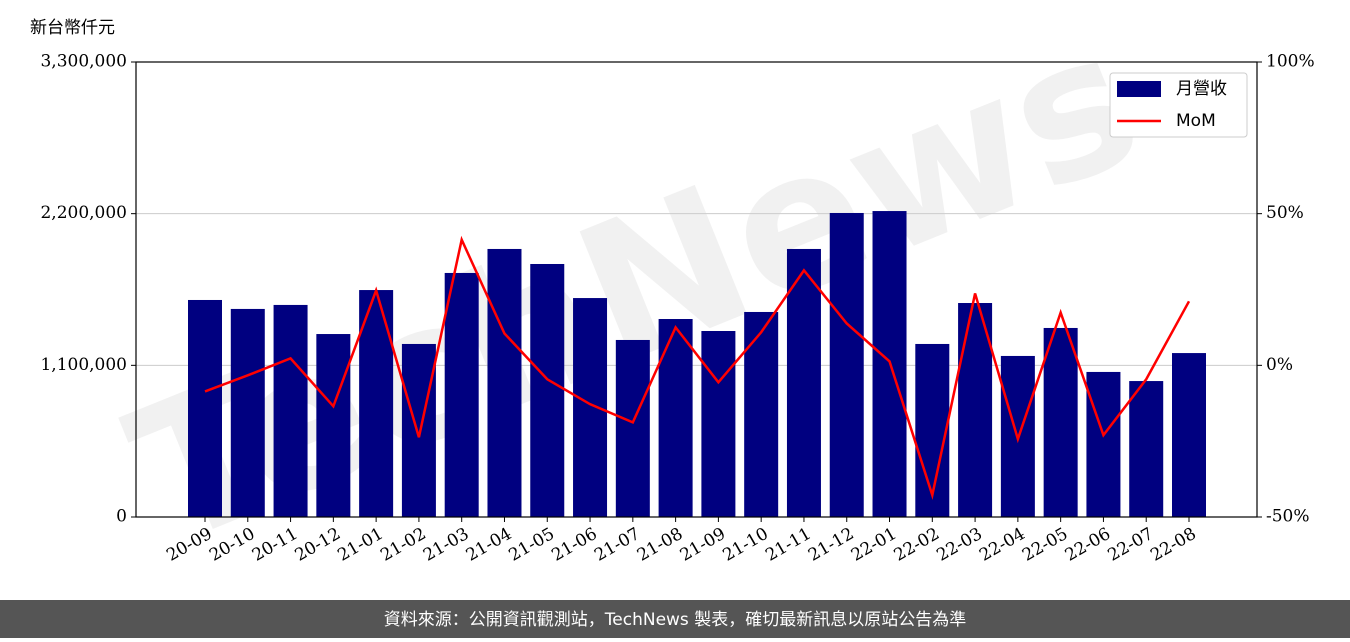 The image size is (1350, 642). What do you see at coordinates (874, 545) in the screenshot?
I see `x-tick-label: 22-01` at bounding box center [874, 545].